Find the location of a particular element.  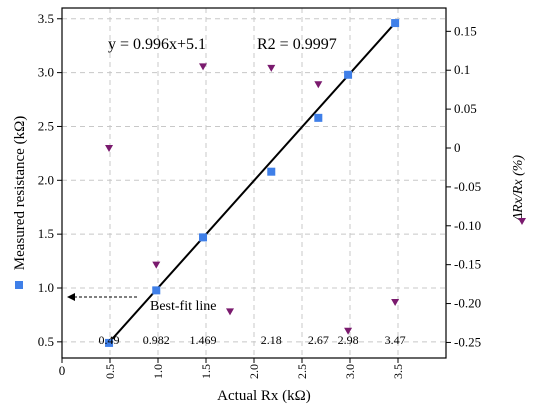

y-right-tick-label: 0.15 is located at coordinates (465, 30).